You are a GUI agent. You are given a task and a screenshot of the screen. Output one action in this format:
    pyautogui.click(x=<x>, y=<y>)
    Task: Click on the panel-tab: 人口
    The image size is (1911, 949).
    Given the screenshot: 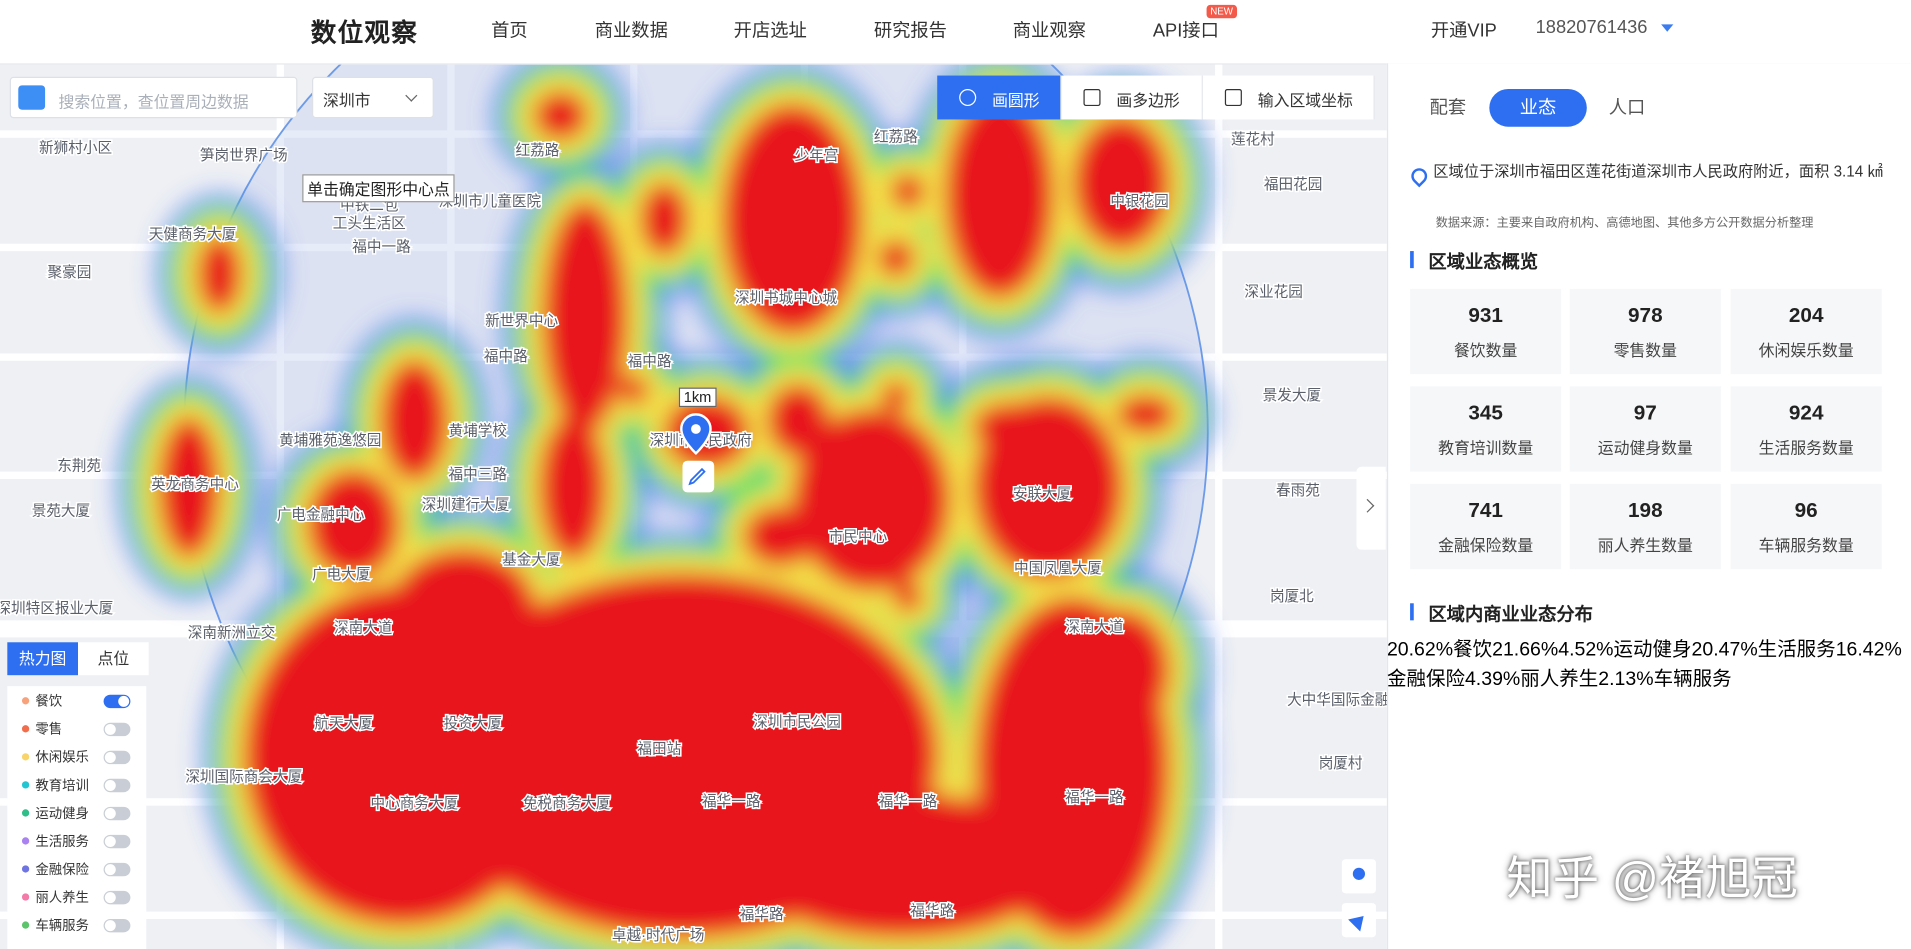 What is the action you would take?
    pyautogui.click(x=1627, y=108)
    